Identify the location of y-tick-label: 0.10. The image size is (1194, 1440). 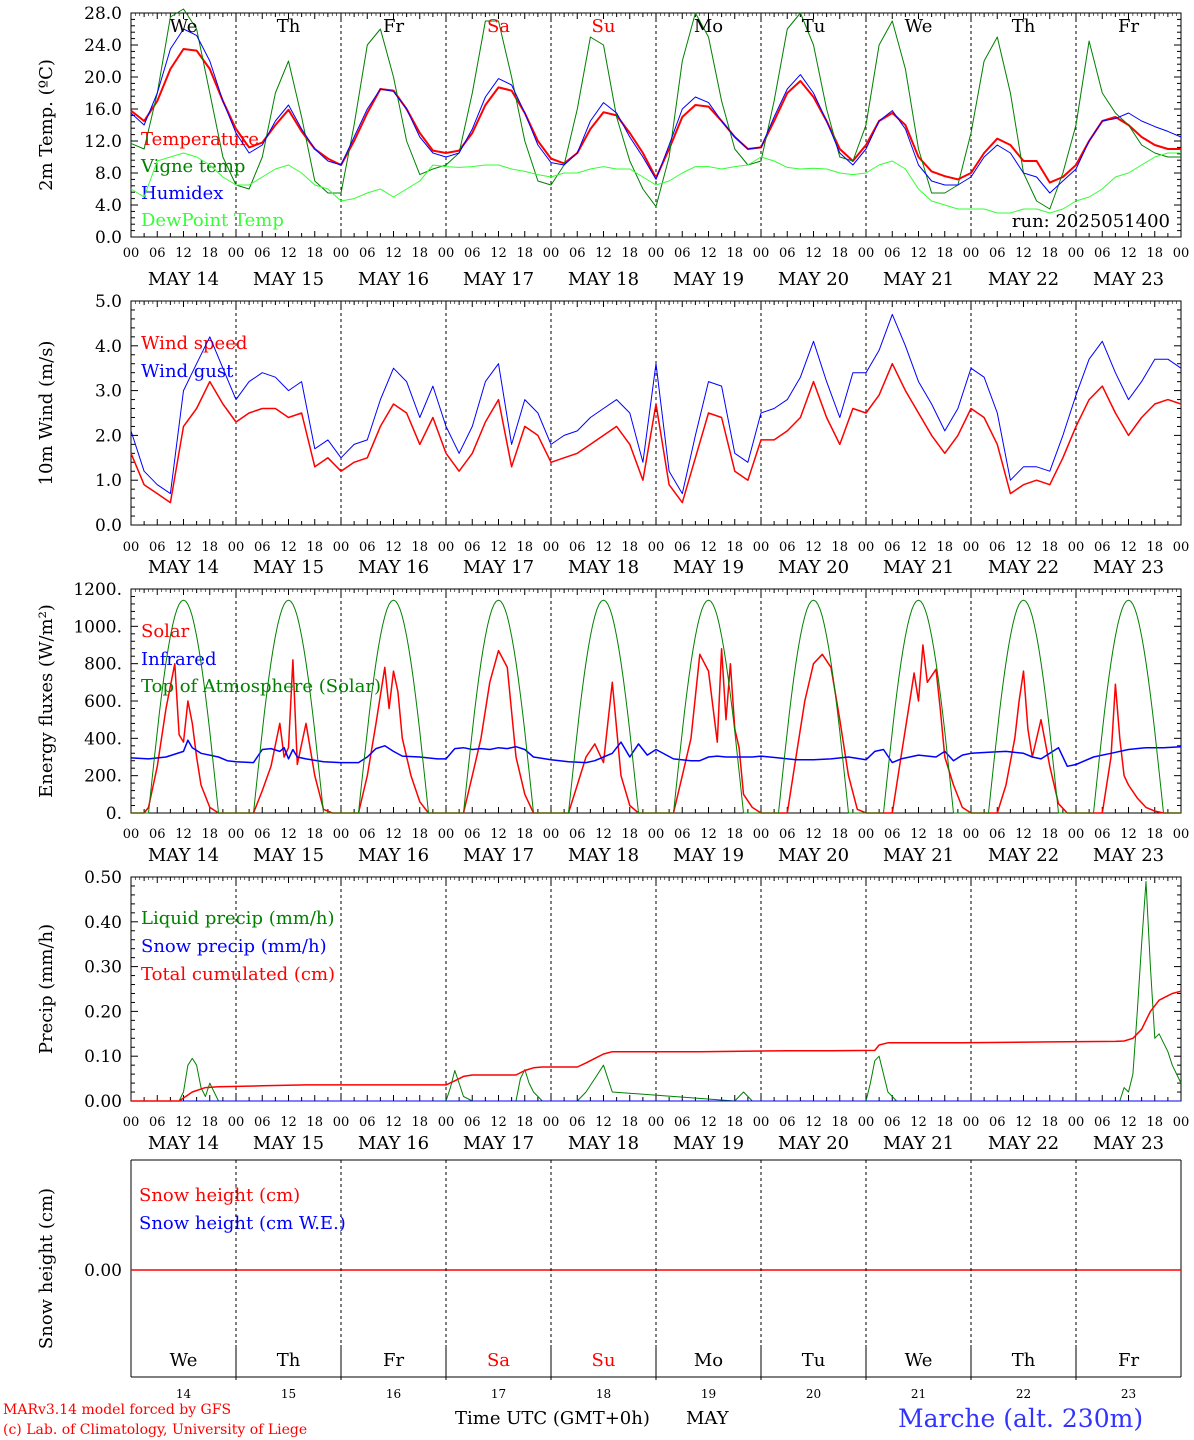
(103, 1057).